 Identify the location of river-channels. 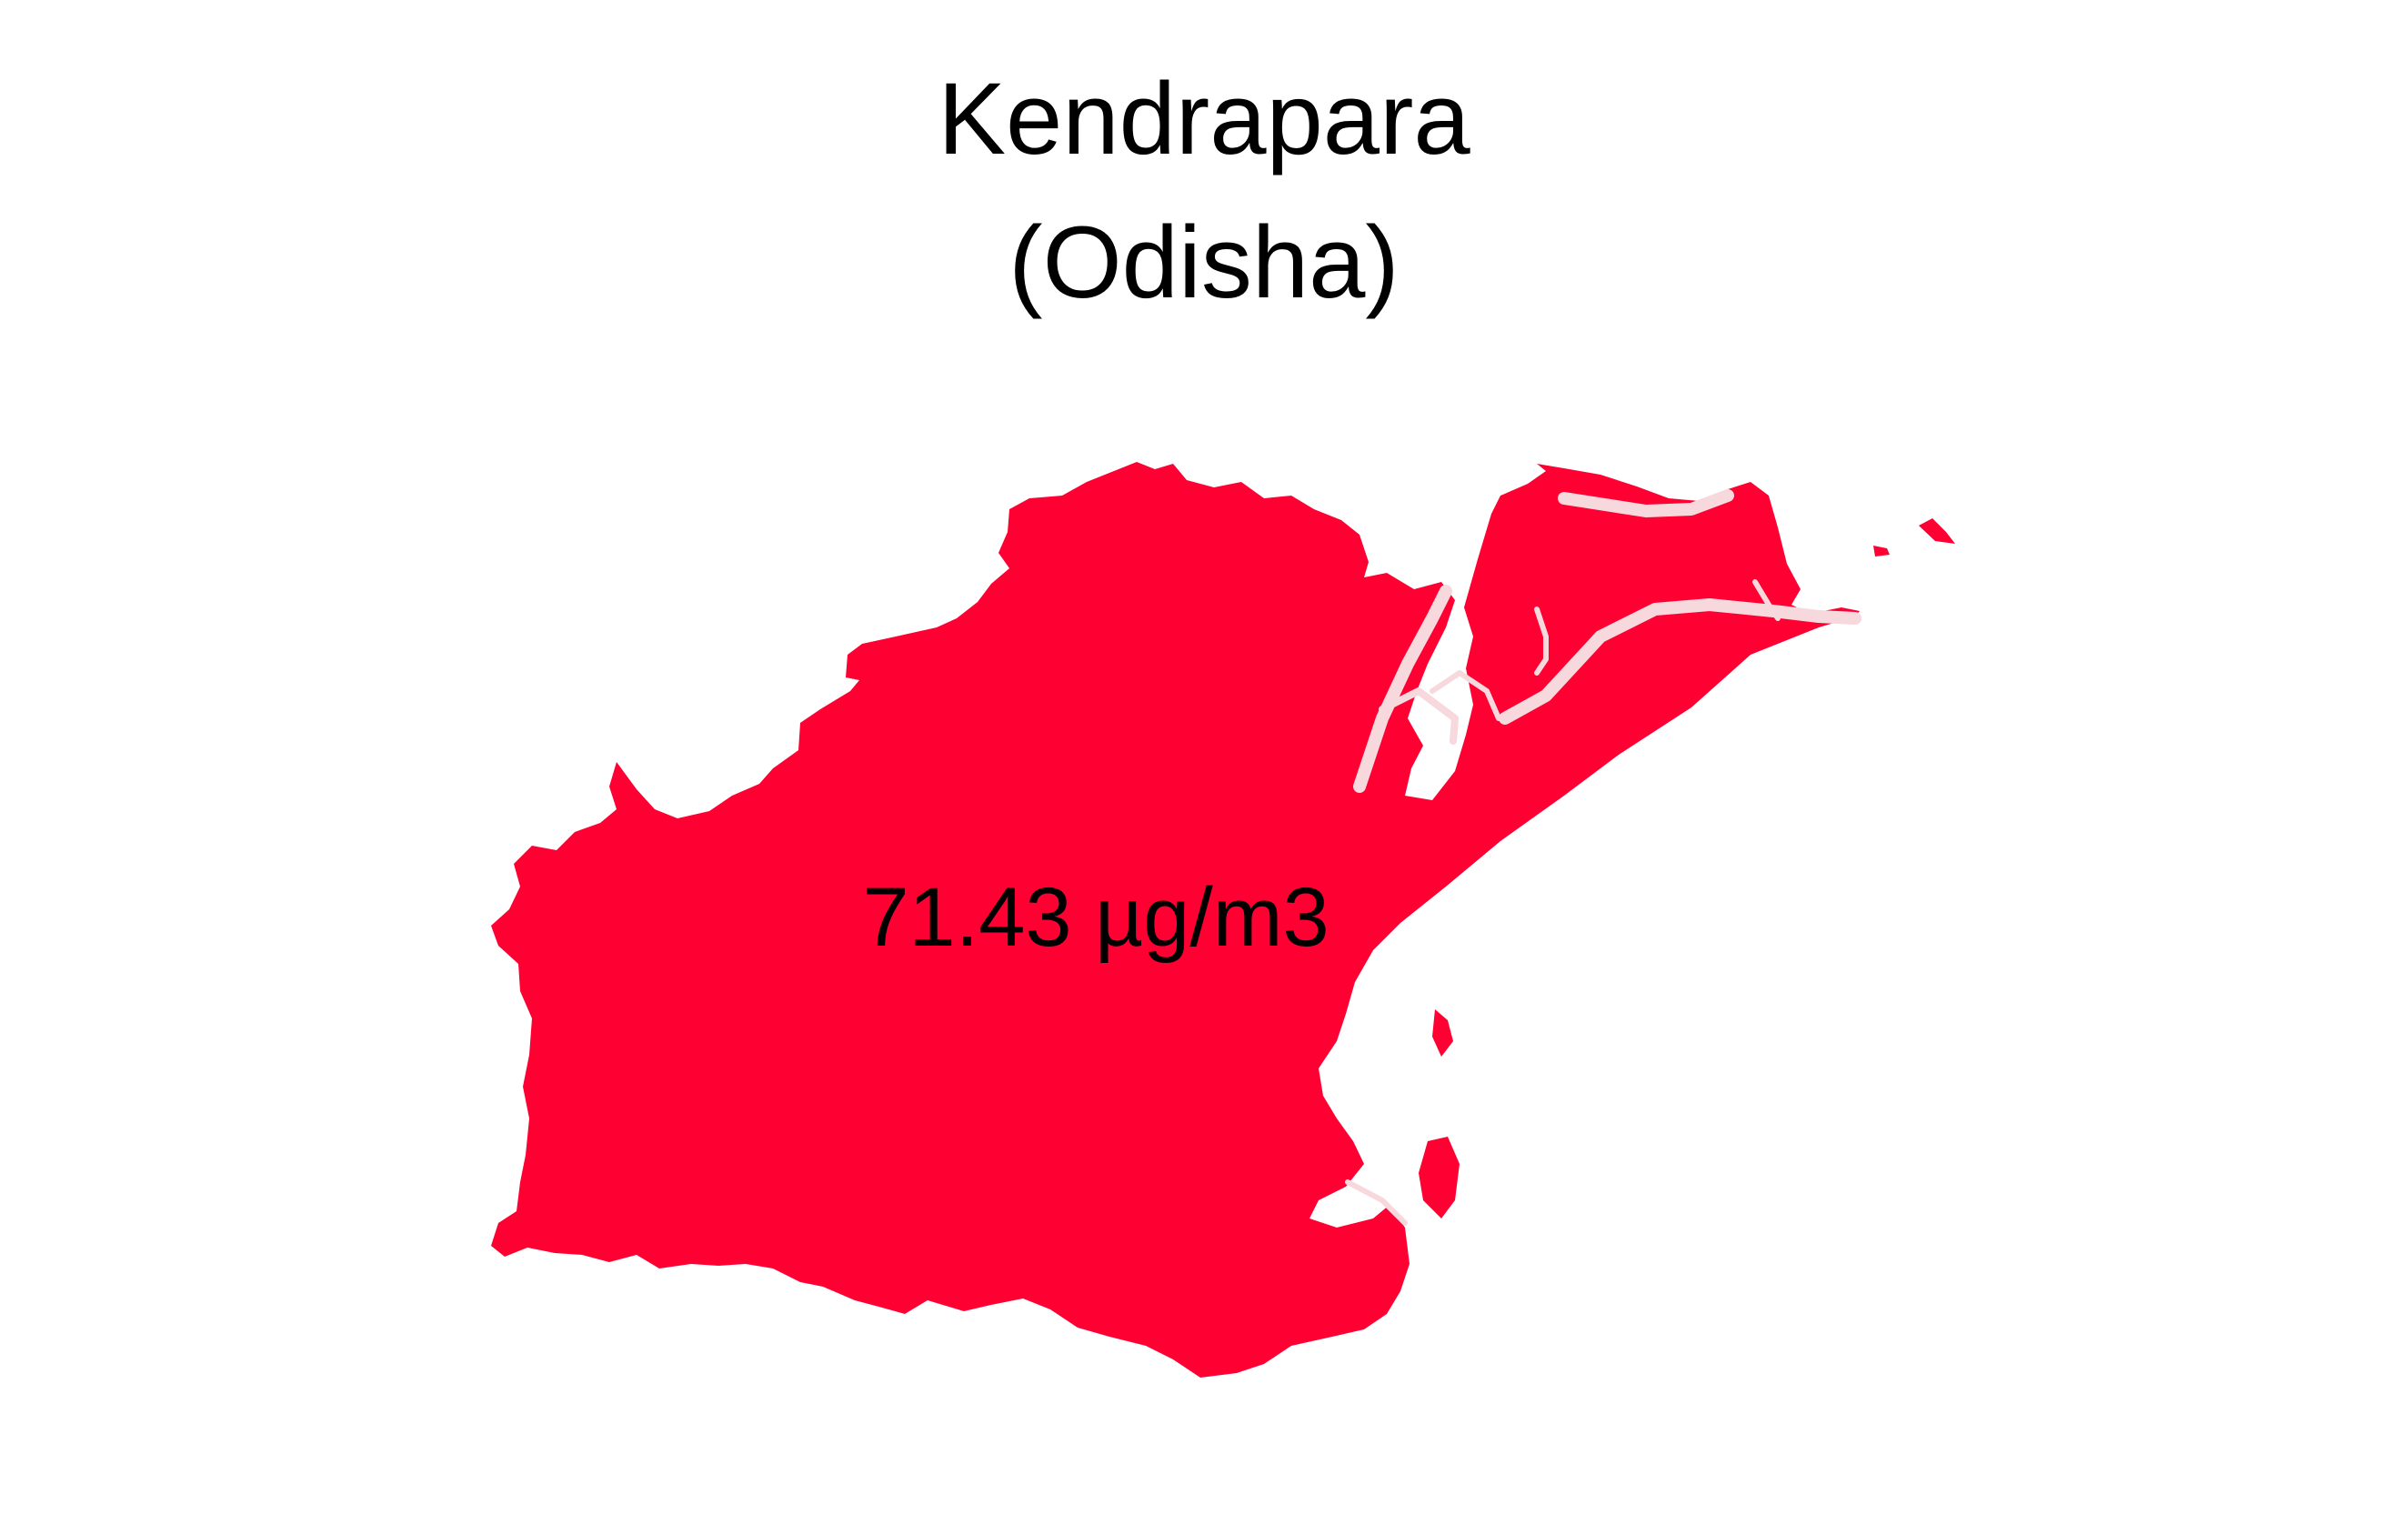
(1603, 858).